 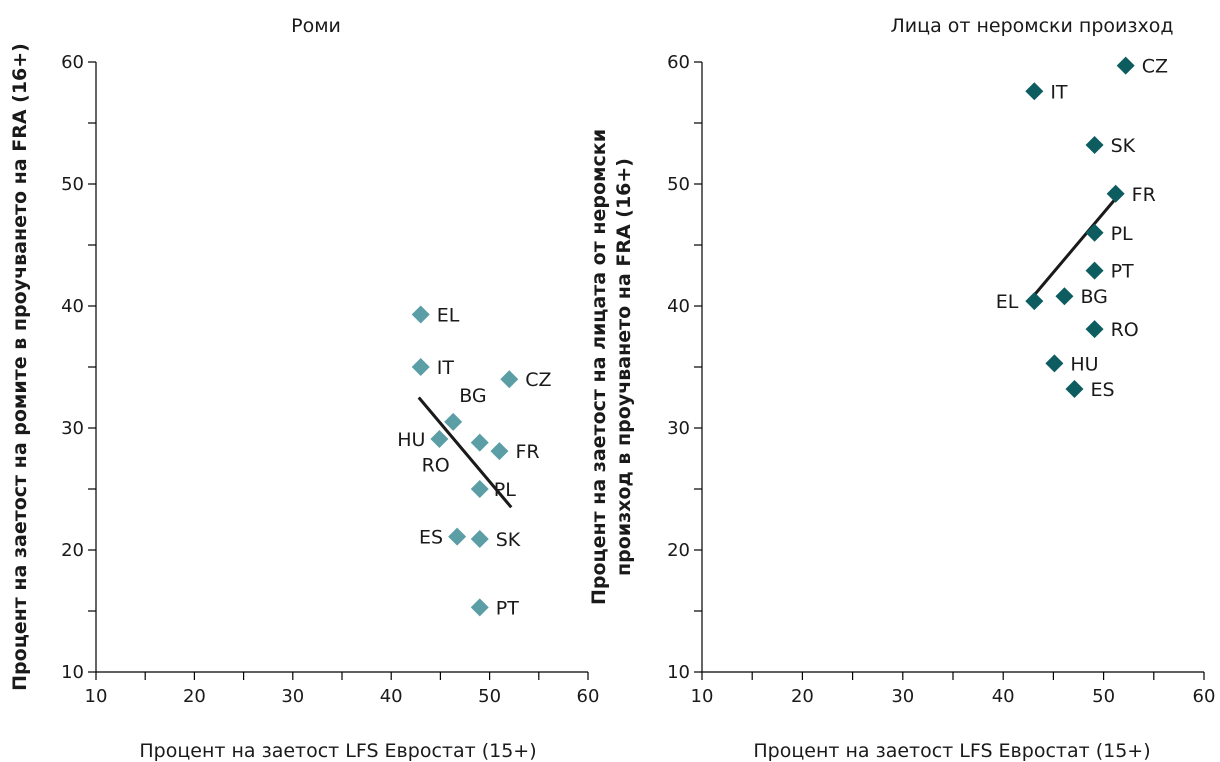 I want to click on y-axis-label: произход в проучването на FRA (16+), so click(x=624, y=367).